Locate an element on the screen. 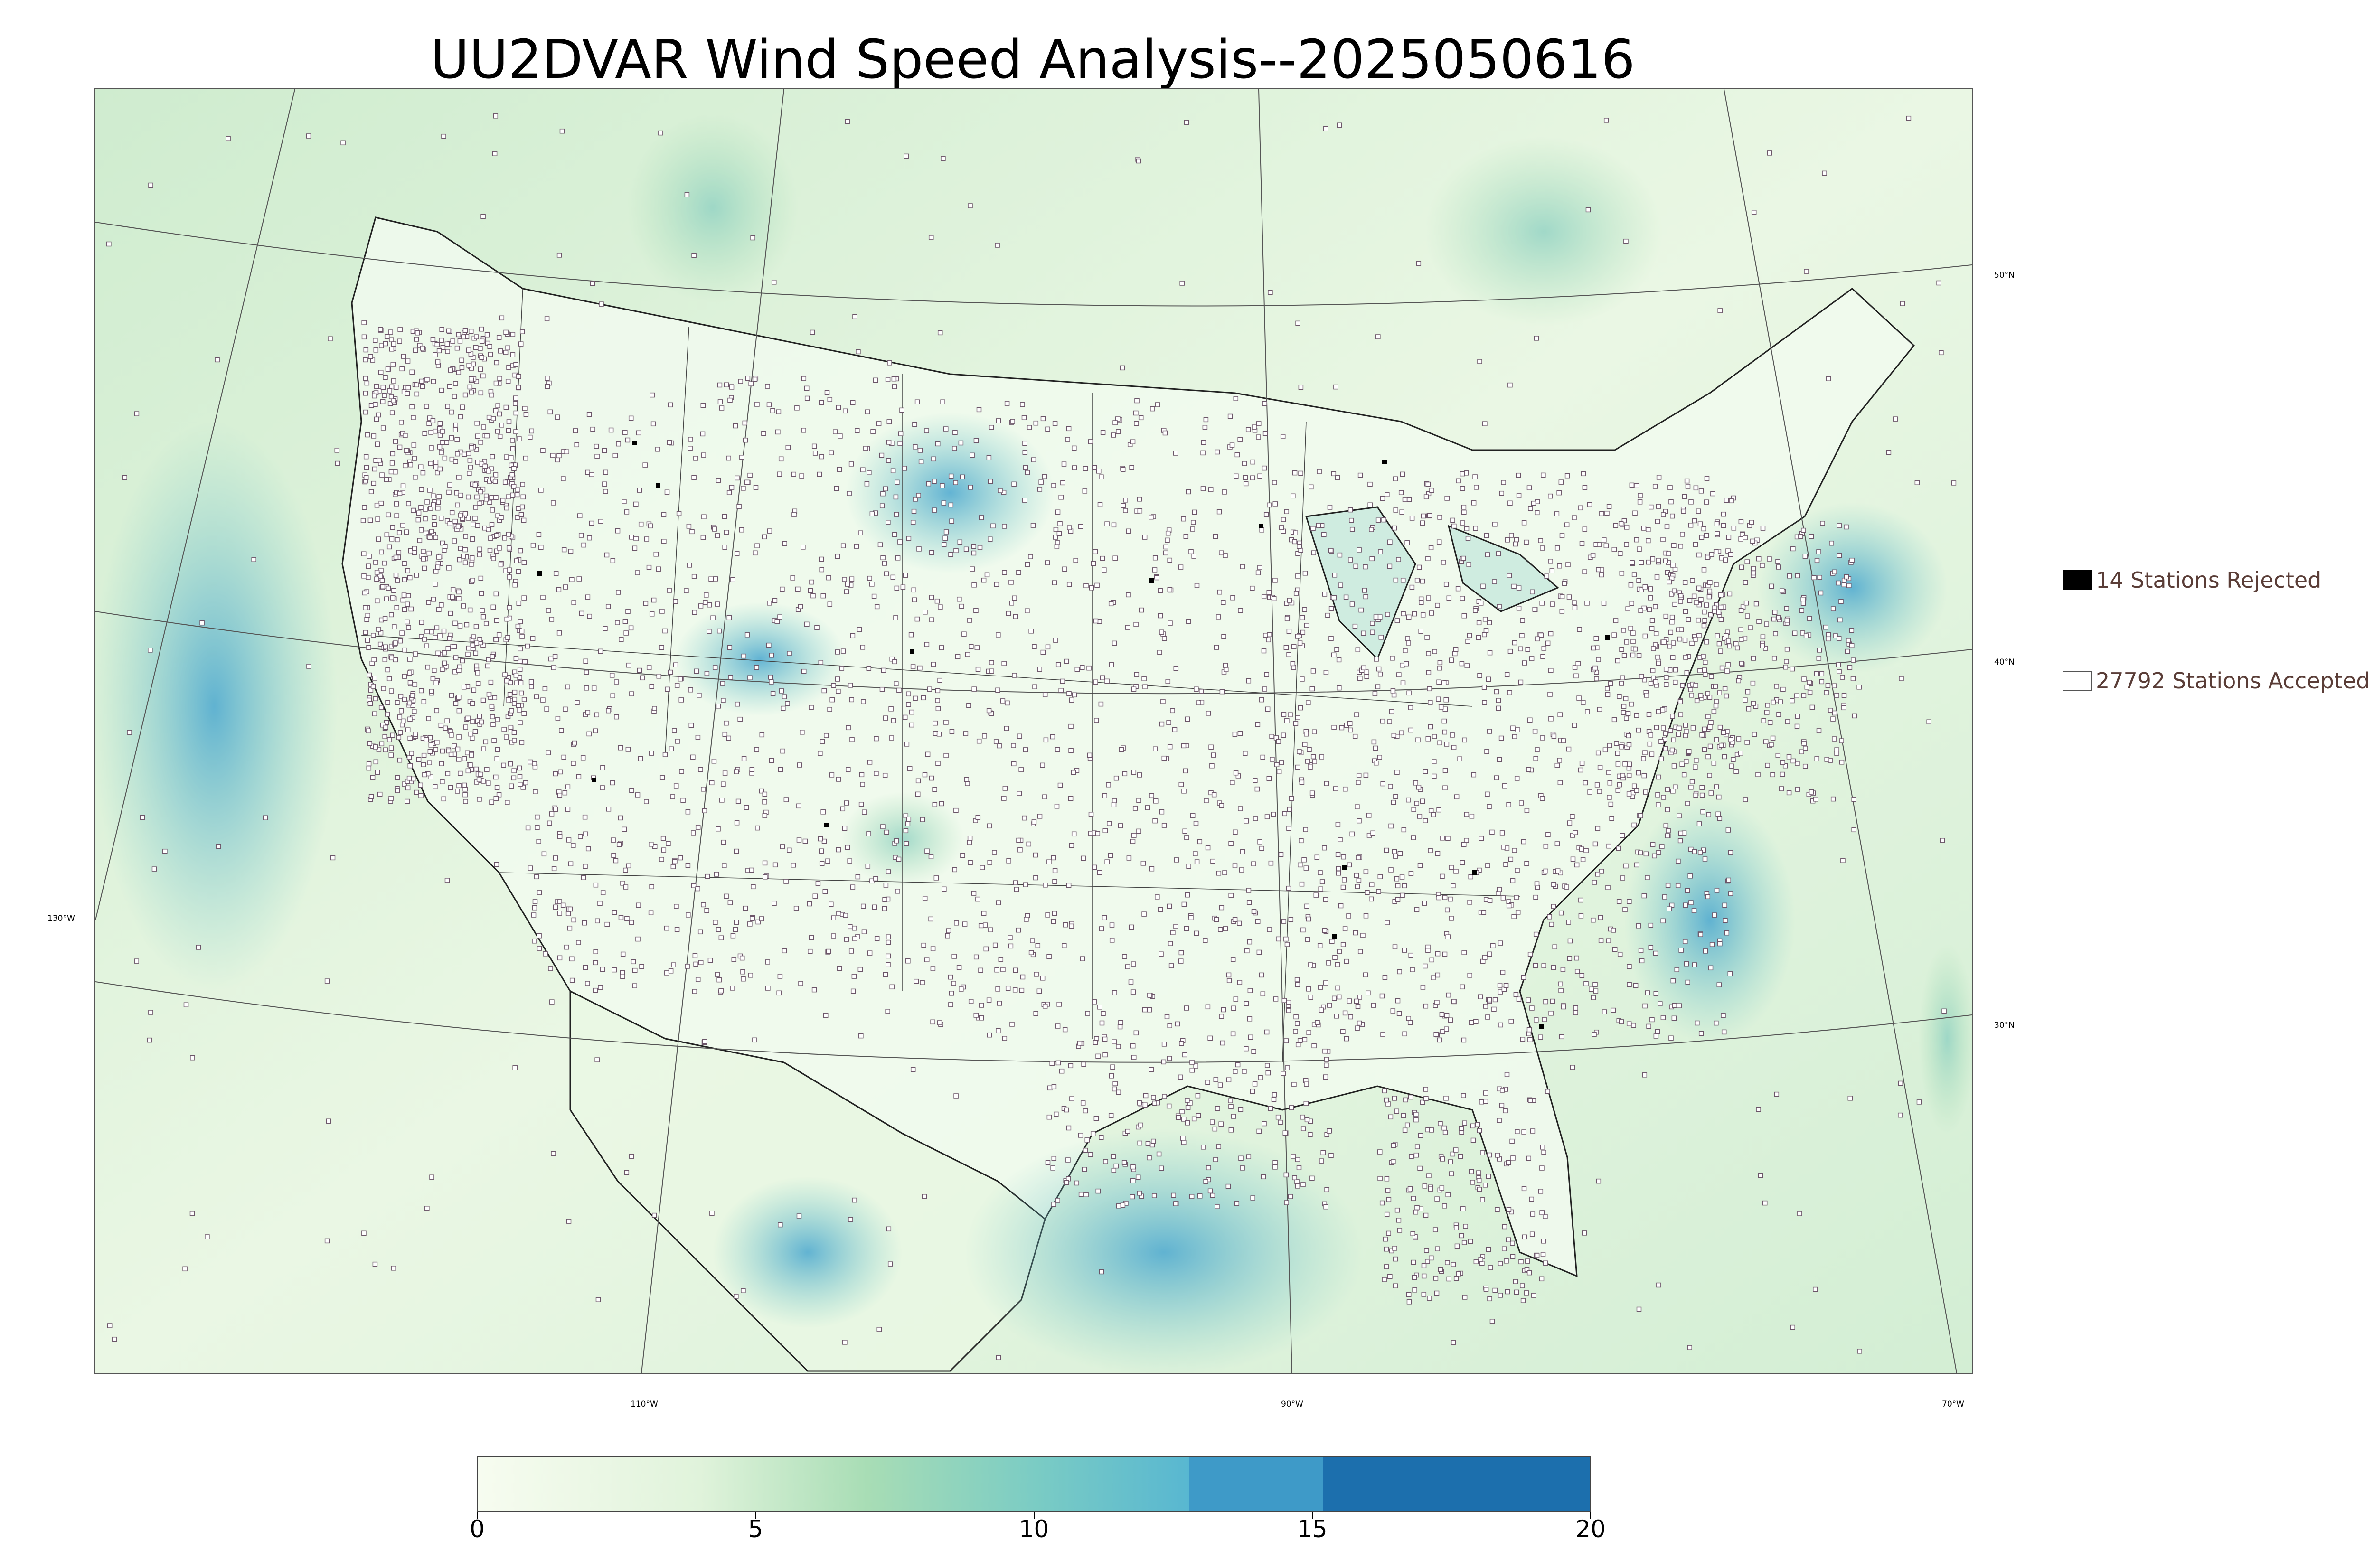  map-title: UU2DVAR Wind Speed Analysis--2025050616 is located at coordinates (1032, 60).